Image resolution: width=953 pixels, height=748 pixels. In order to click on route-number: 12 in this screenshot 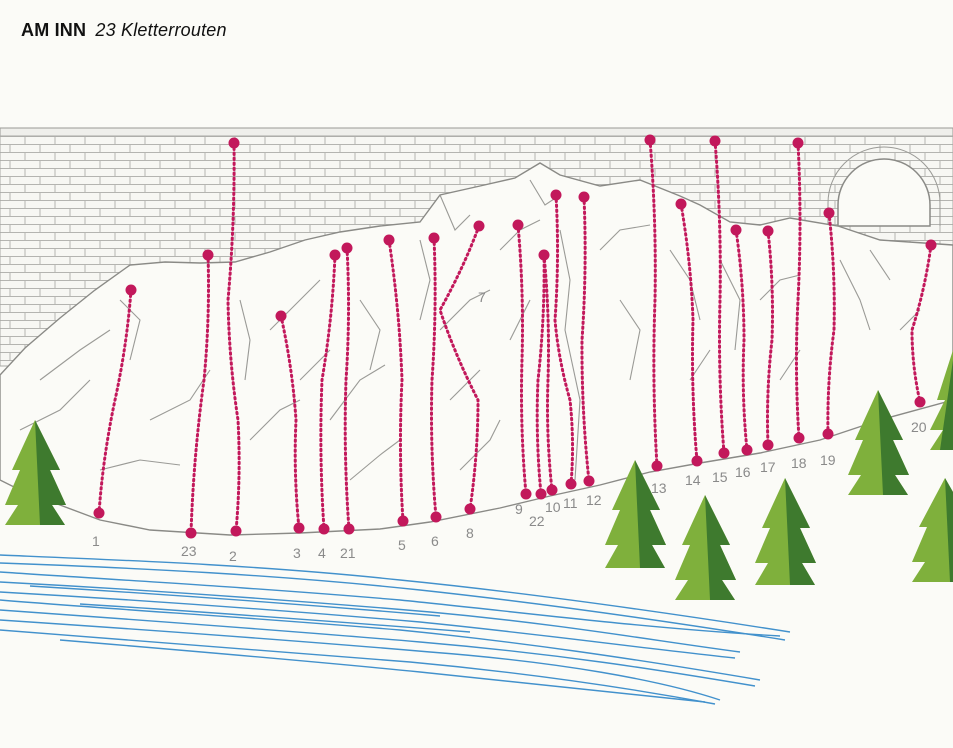, I will do `click(594, 500)`.